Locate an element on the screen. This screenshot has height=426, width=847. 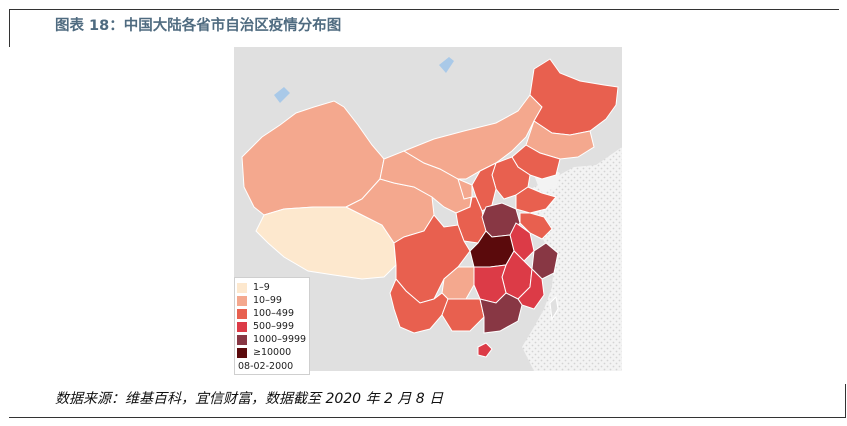
legend-label: 100–499 is located at coordinates (274, 313).